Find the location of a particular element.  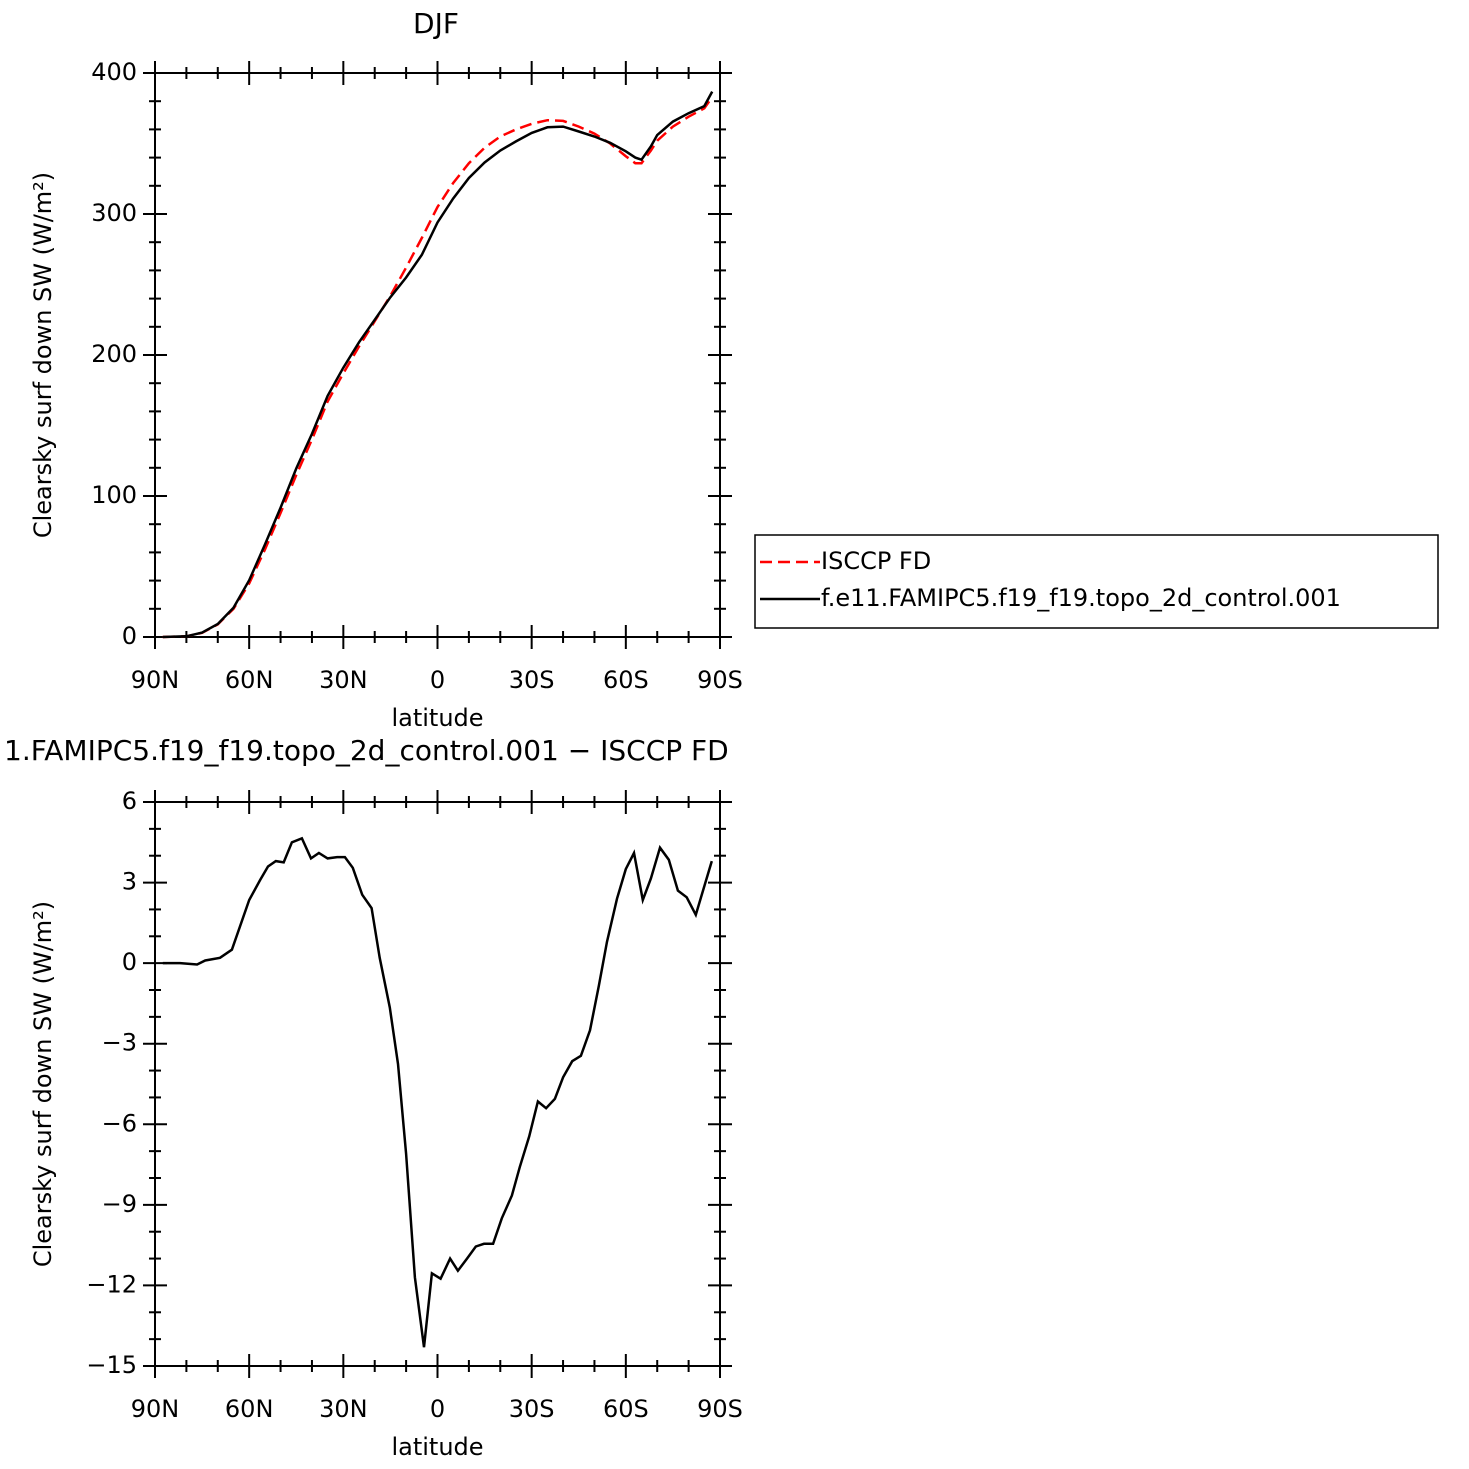

y-tick-label: 200 is located at coordinates (114, 354).